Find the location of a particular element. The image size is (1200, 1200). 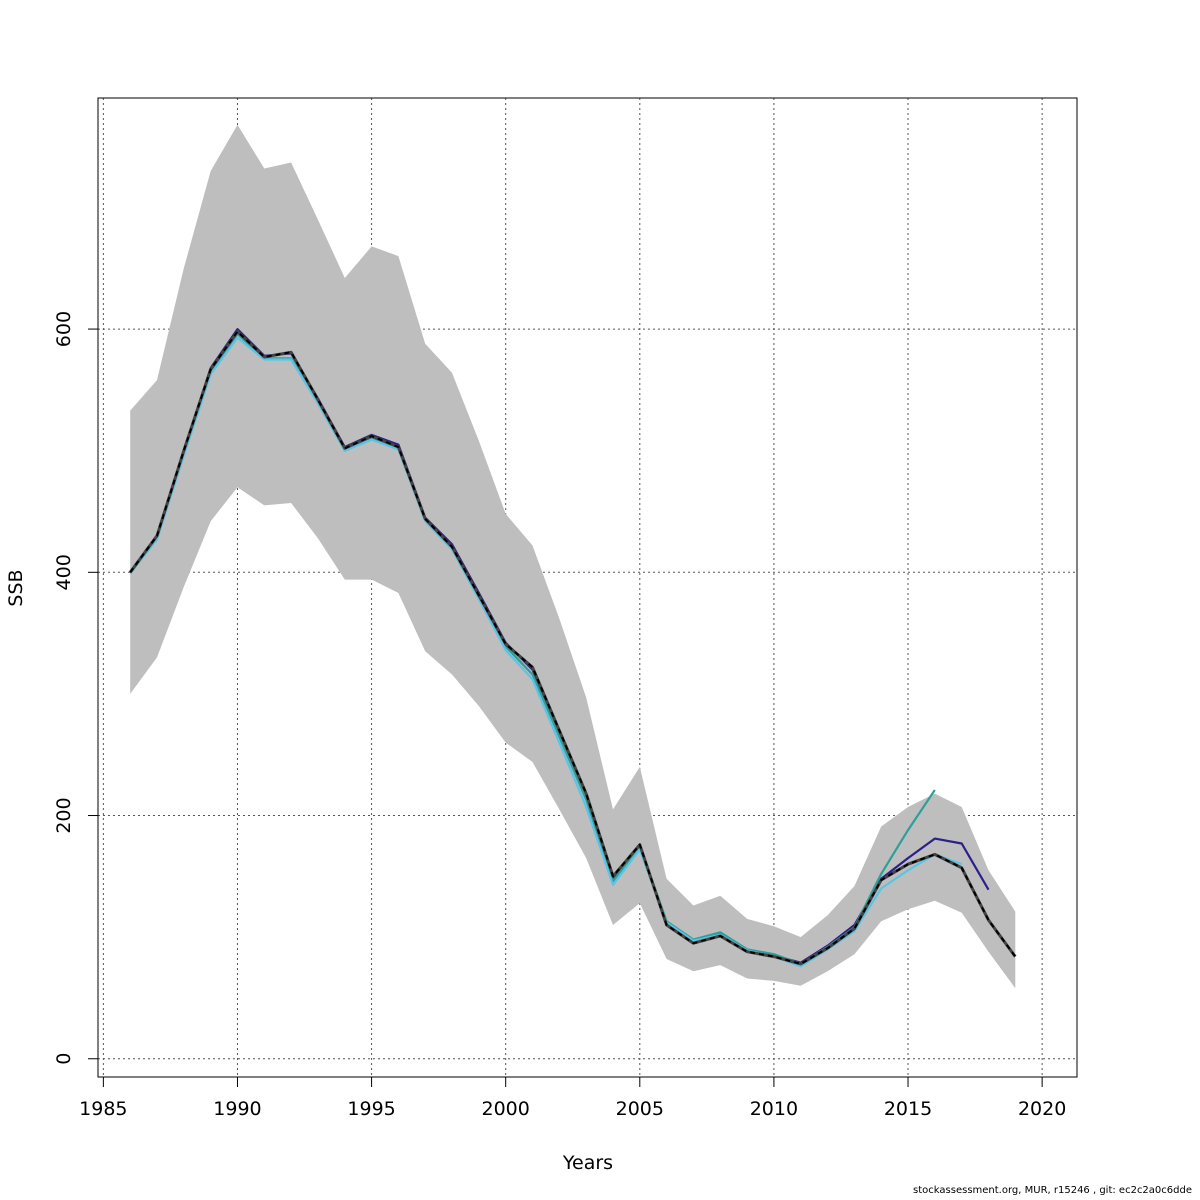

x-axis-title: Years is located at coordinates (587, 1163).